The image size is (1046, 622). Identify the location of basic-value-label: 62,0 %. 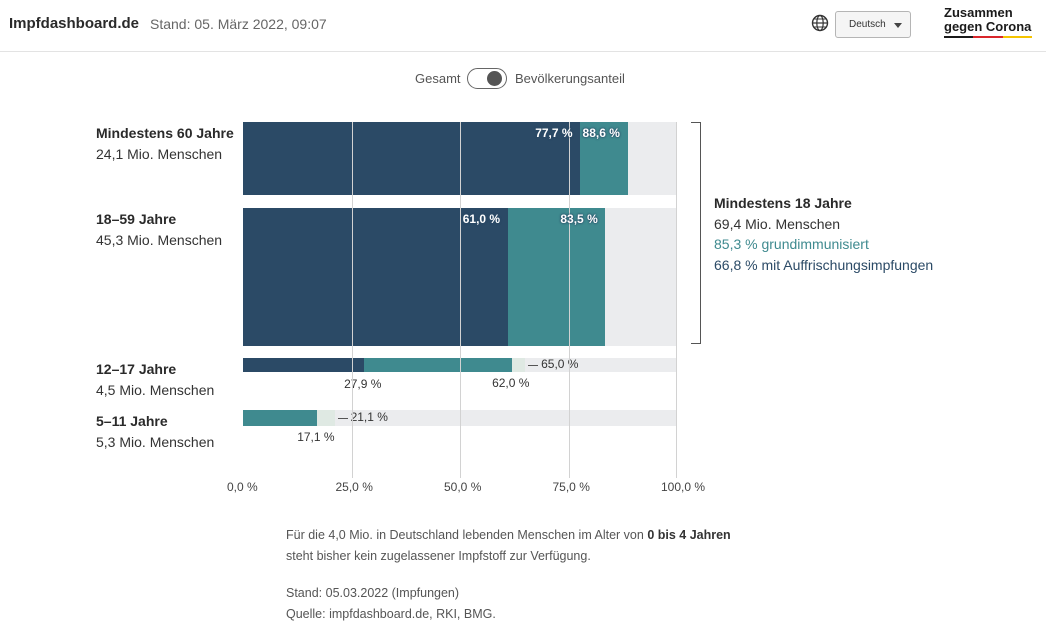
(511, 383).